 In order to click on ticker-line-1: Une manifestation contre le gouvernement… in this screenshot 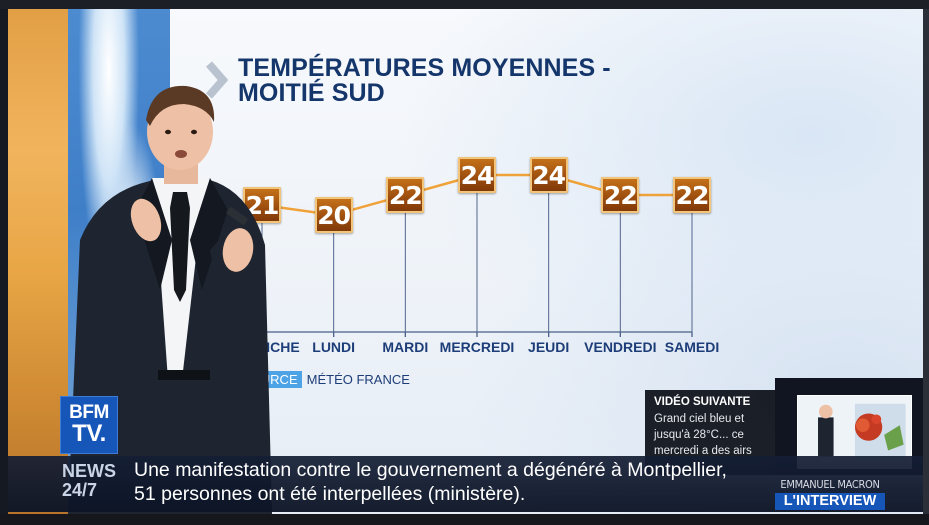, I will do `click(430, 470)`.